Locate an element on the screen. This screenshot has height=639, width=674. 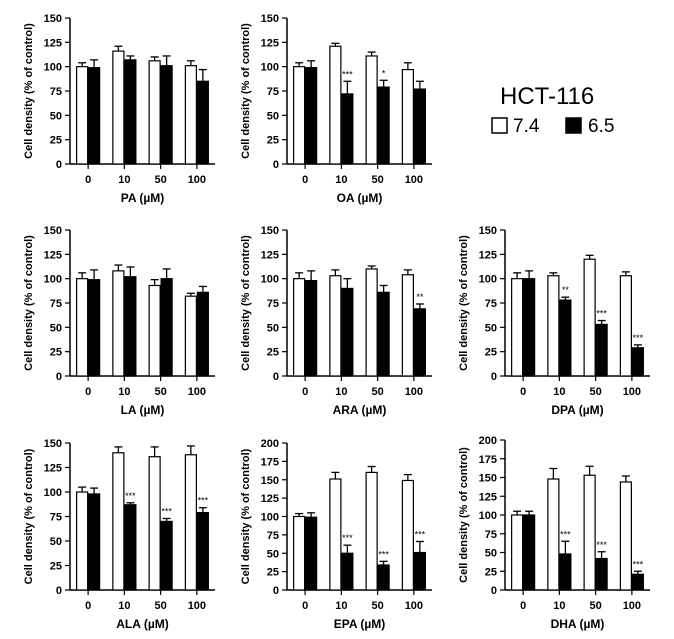
ara-ytick-label: 25 is located at coordinates (273, 353).